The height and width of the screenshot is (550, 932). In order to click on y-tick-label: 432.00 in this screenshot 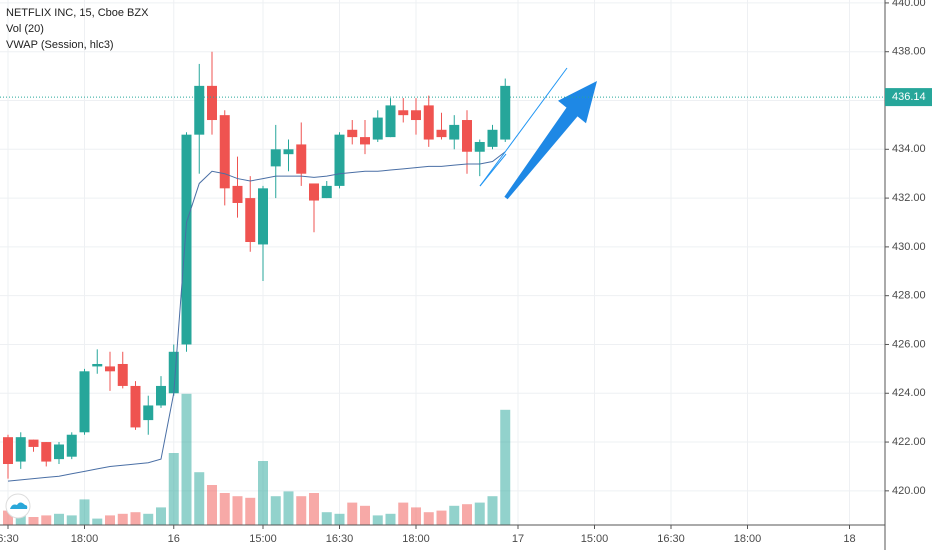, I will do `click(909, 198)`.